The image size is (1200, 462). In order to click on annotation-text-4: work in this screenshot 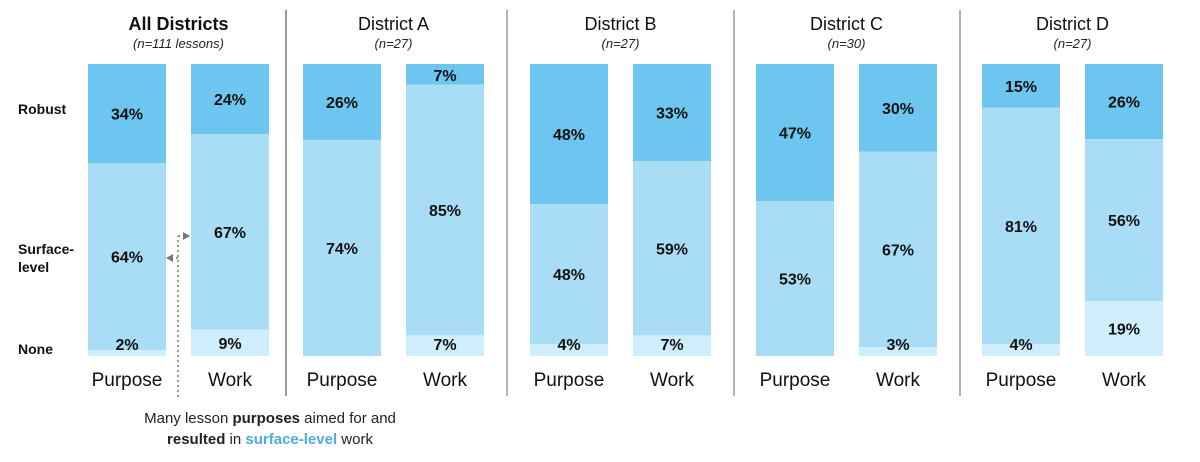, I will do `click(355, 439)`.